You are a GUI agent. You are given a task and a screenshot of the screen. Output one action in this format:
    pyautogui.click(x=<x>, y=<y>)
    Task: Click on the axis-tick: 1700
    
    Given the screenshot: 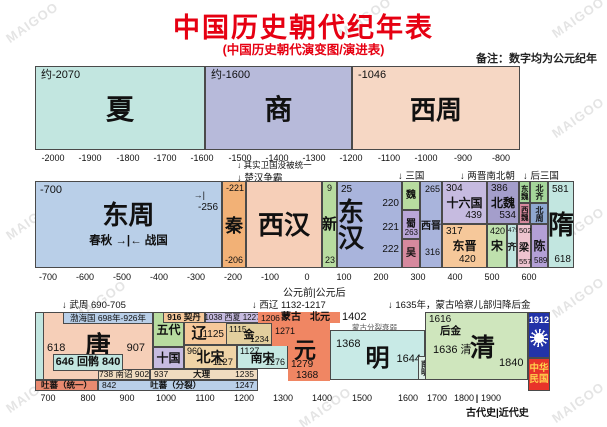 What is the action you would take?
    pyautogui.click(x=437, y=398)
    